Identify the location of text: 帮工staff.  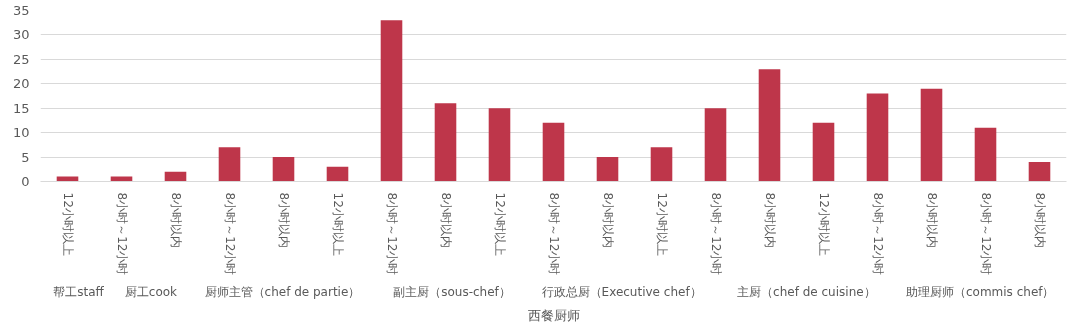
(79, 291).